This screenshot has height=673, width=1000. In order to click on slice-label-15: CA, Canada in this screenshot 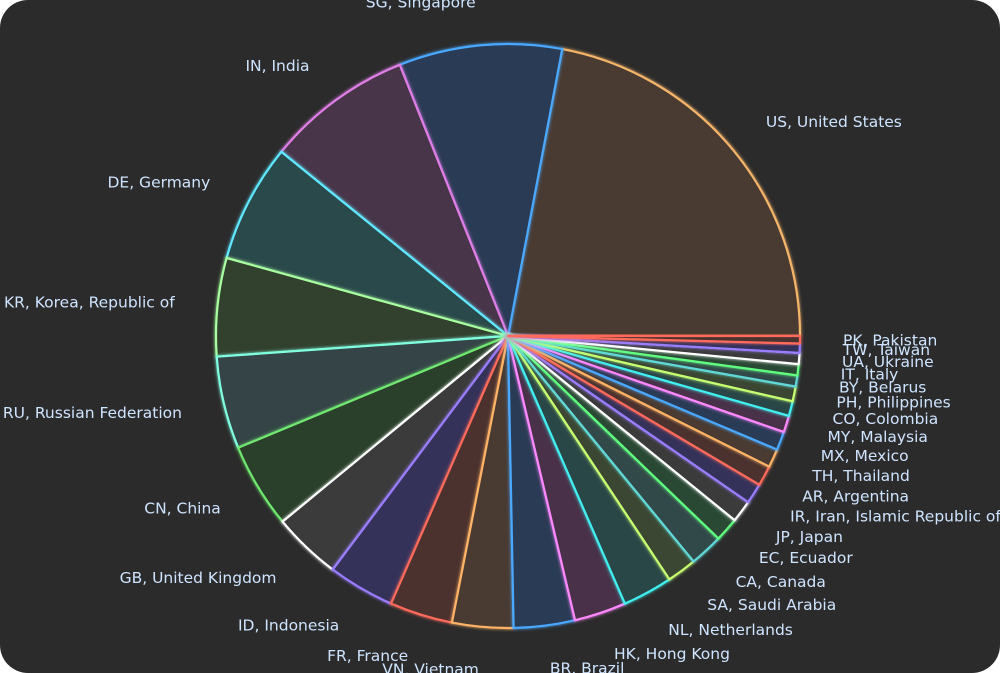, I will do `click(781, 582)`.